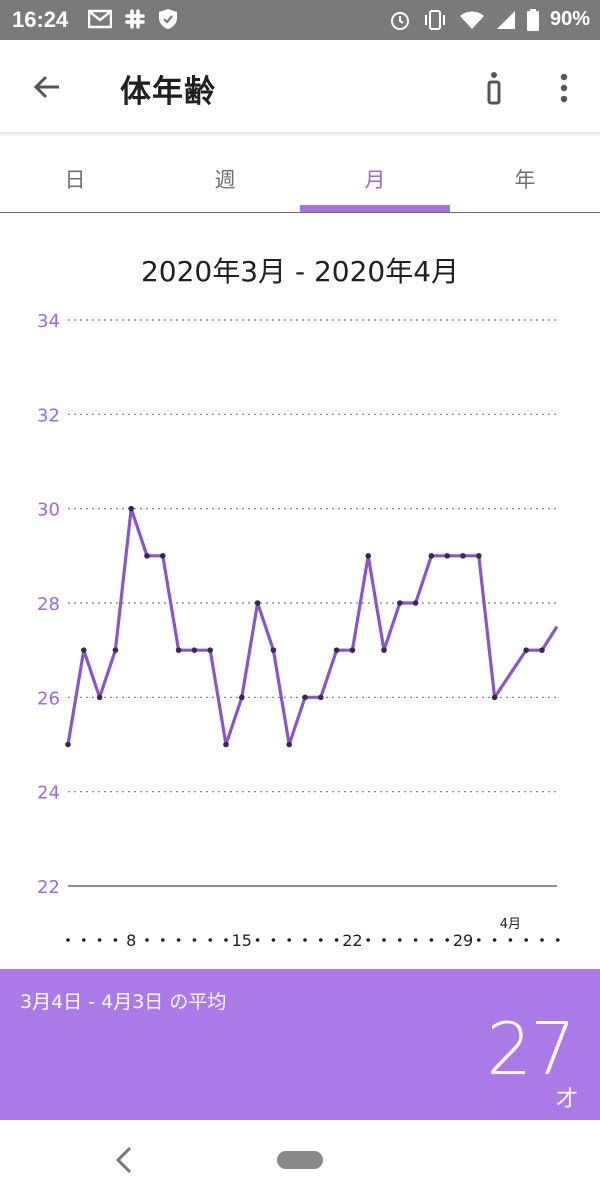 Image resolution: width=600 pixels, height=1200 pixels. I want to click on wifi-icon, so click(472, 20).